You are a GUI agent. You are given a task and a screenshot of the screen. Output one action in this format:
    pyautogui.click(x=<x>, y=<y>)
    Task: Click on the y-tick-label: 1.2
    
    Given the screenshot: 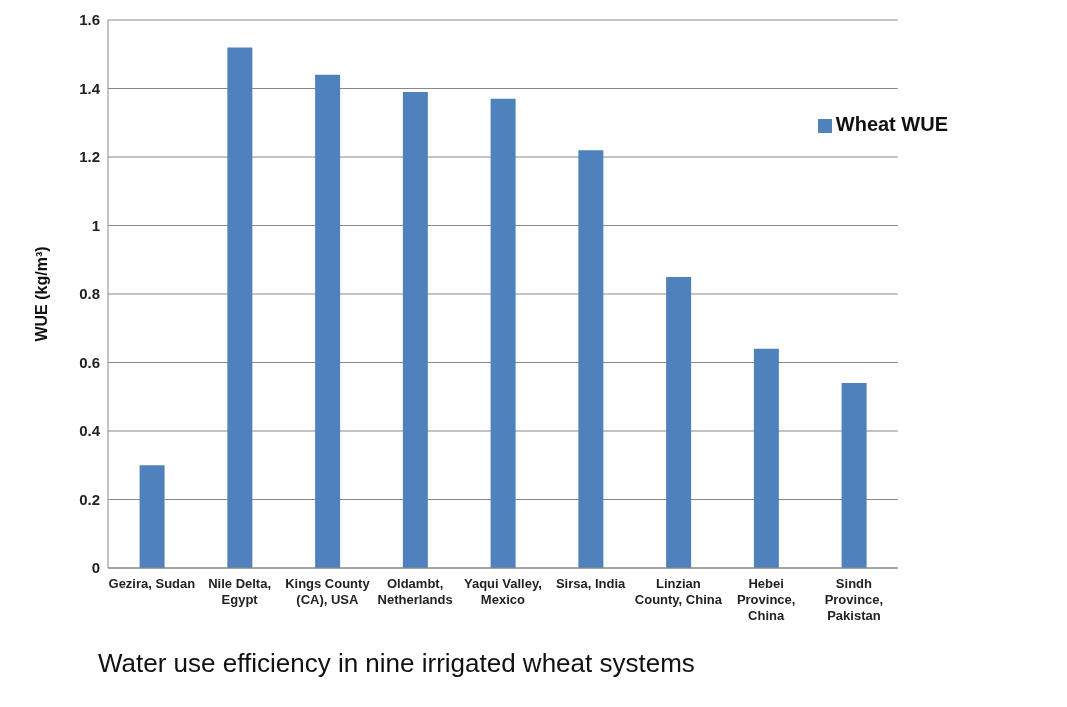 What is the action you would take?
    pyautogui.click(x=89, y=157)
    